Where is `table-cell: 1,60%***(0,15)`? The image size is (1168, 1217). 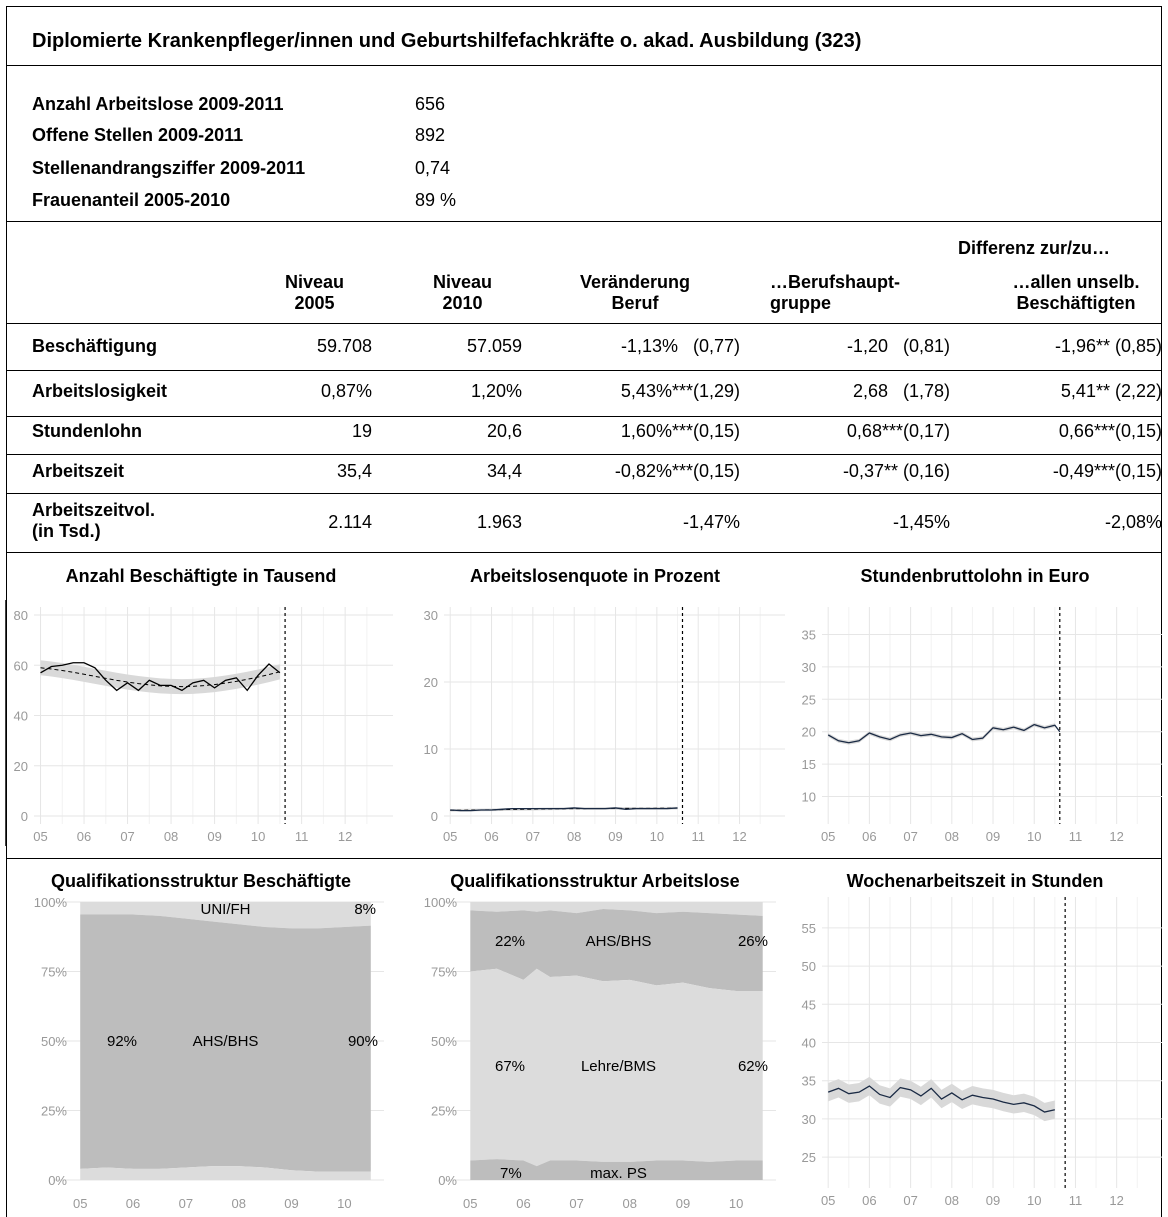
table-cell: 1,60%***(0,15) is located at coordinates (680, 431).